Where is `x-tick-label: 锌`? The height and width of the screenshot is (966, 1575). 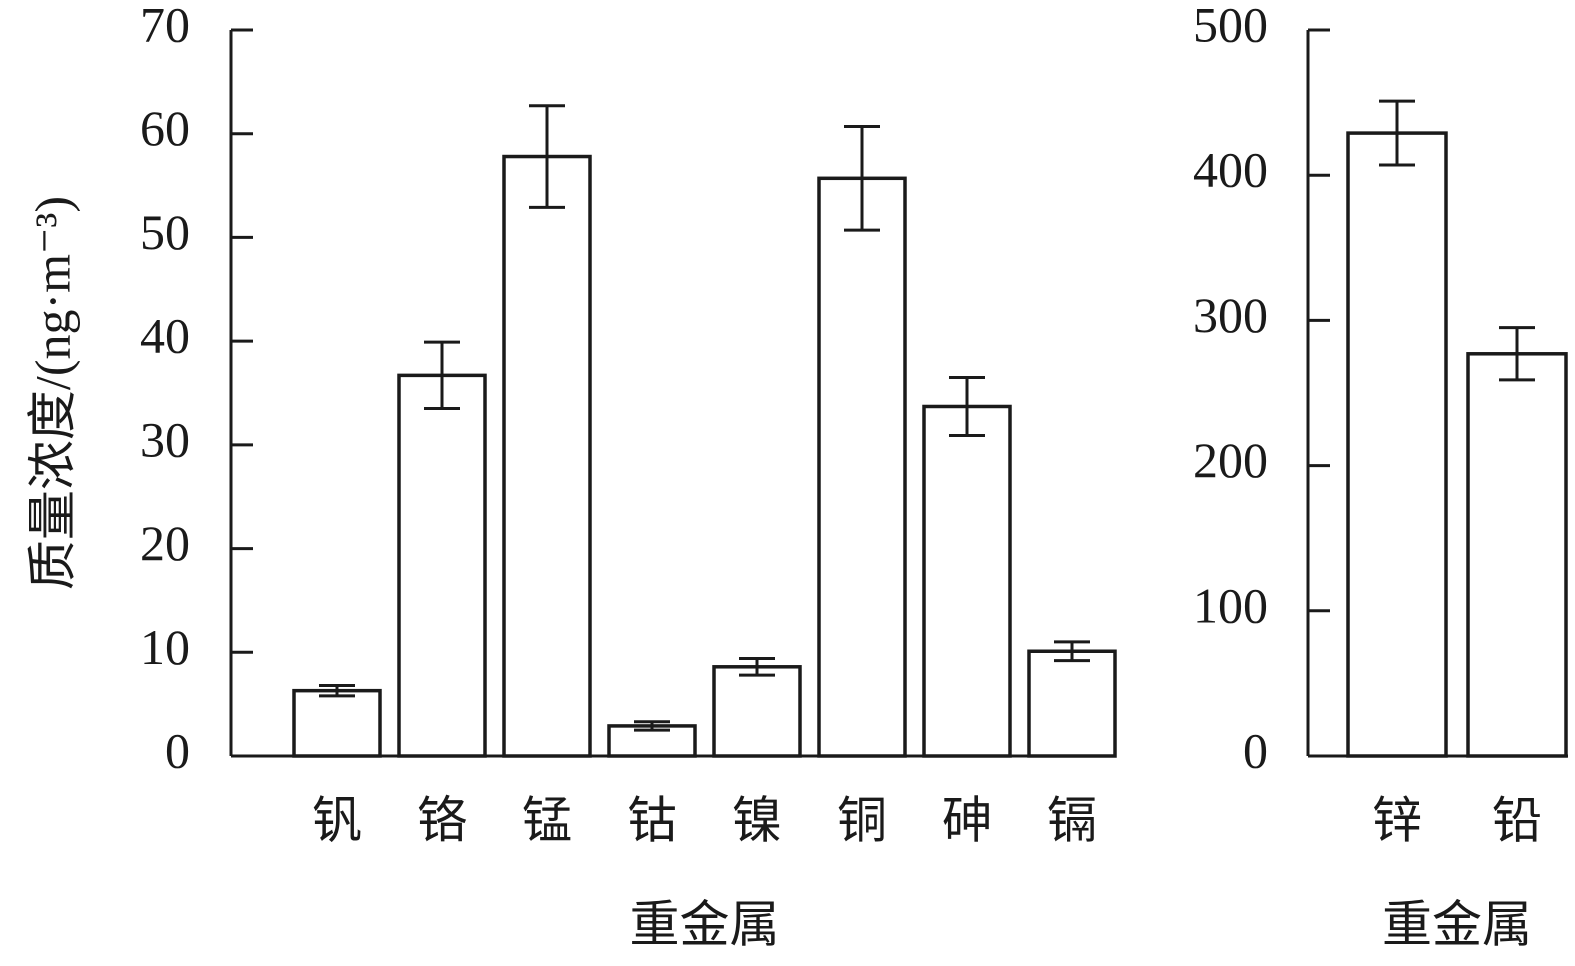
x-tick-label: 锌 is located at coordinates (1397, 820).